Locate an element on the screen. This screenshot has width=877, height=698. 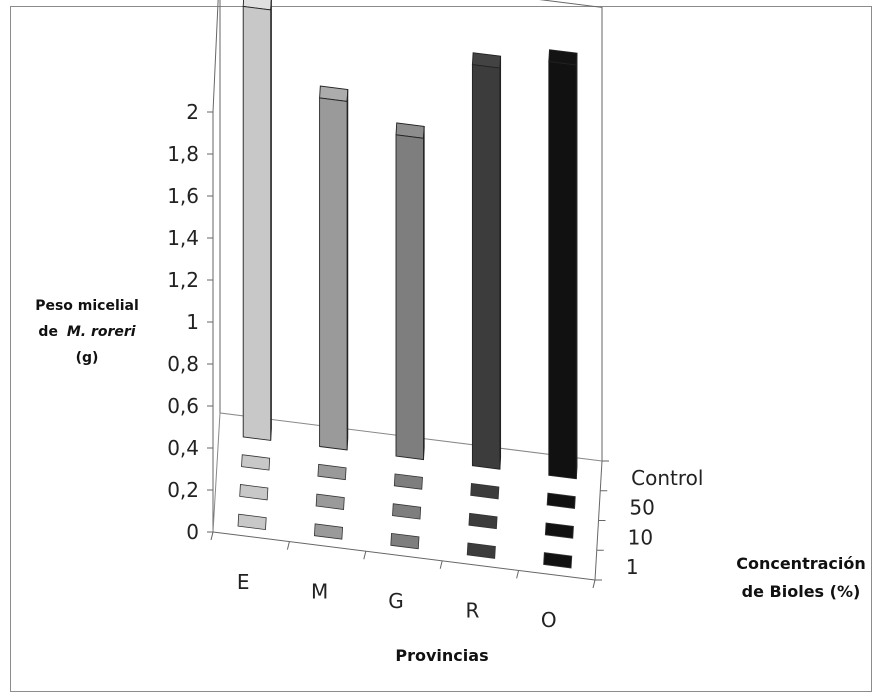
bar-E-Control is located at coordinates (257, 220).